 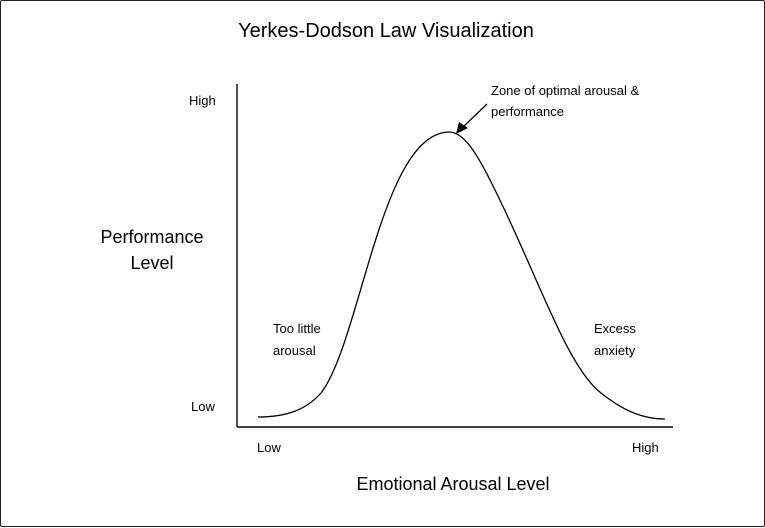 I want to click on y-axis-title-line-1: Performance, so click(x=151, y=237).